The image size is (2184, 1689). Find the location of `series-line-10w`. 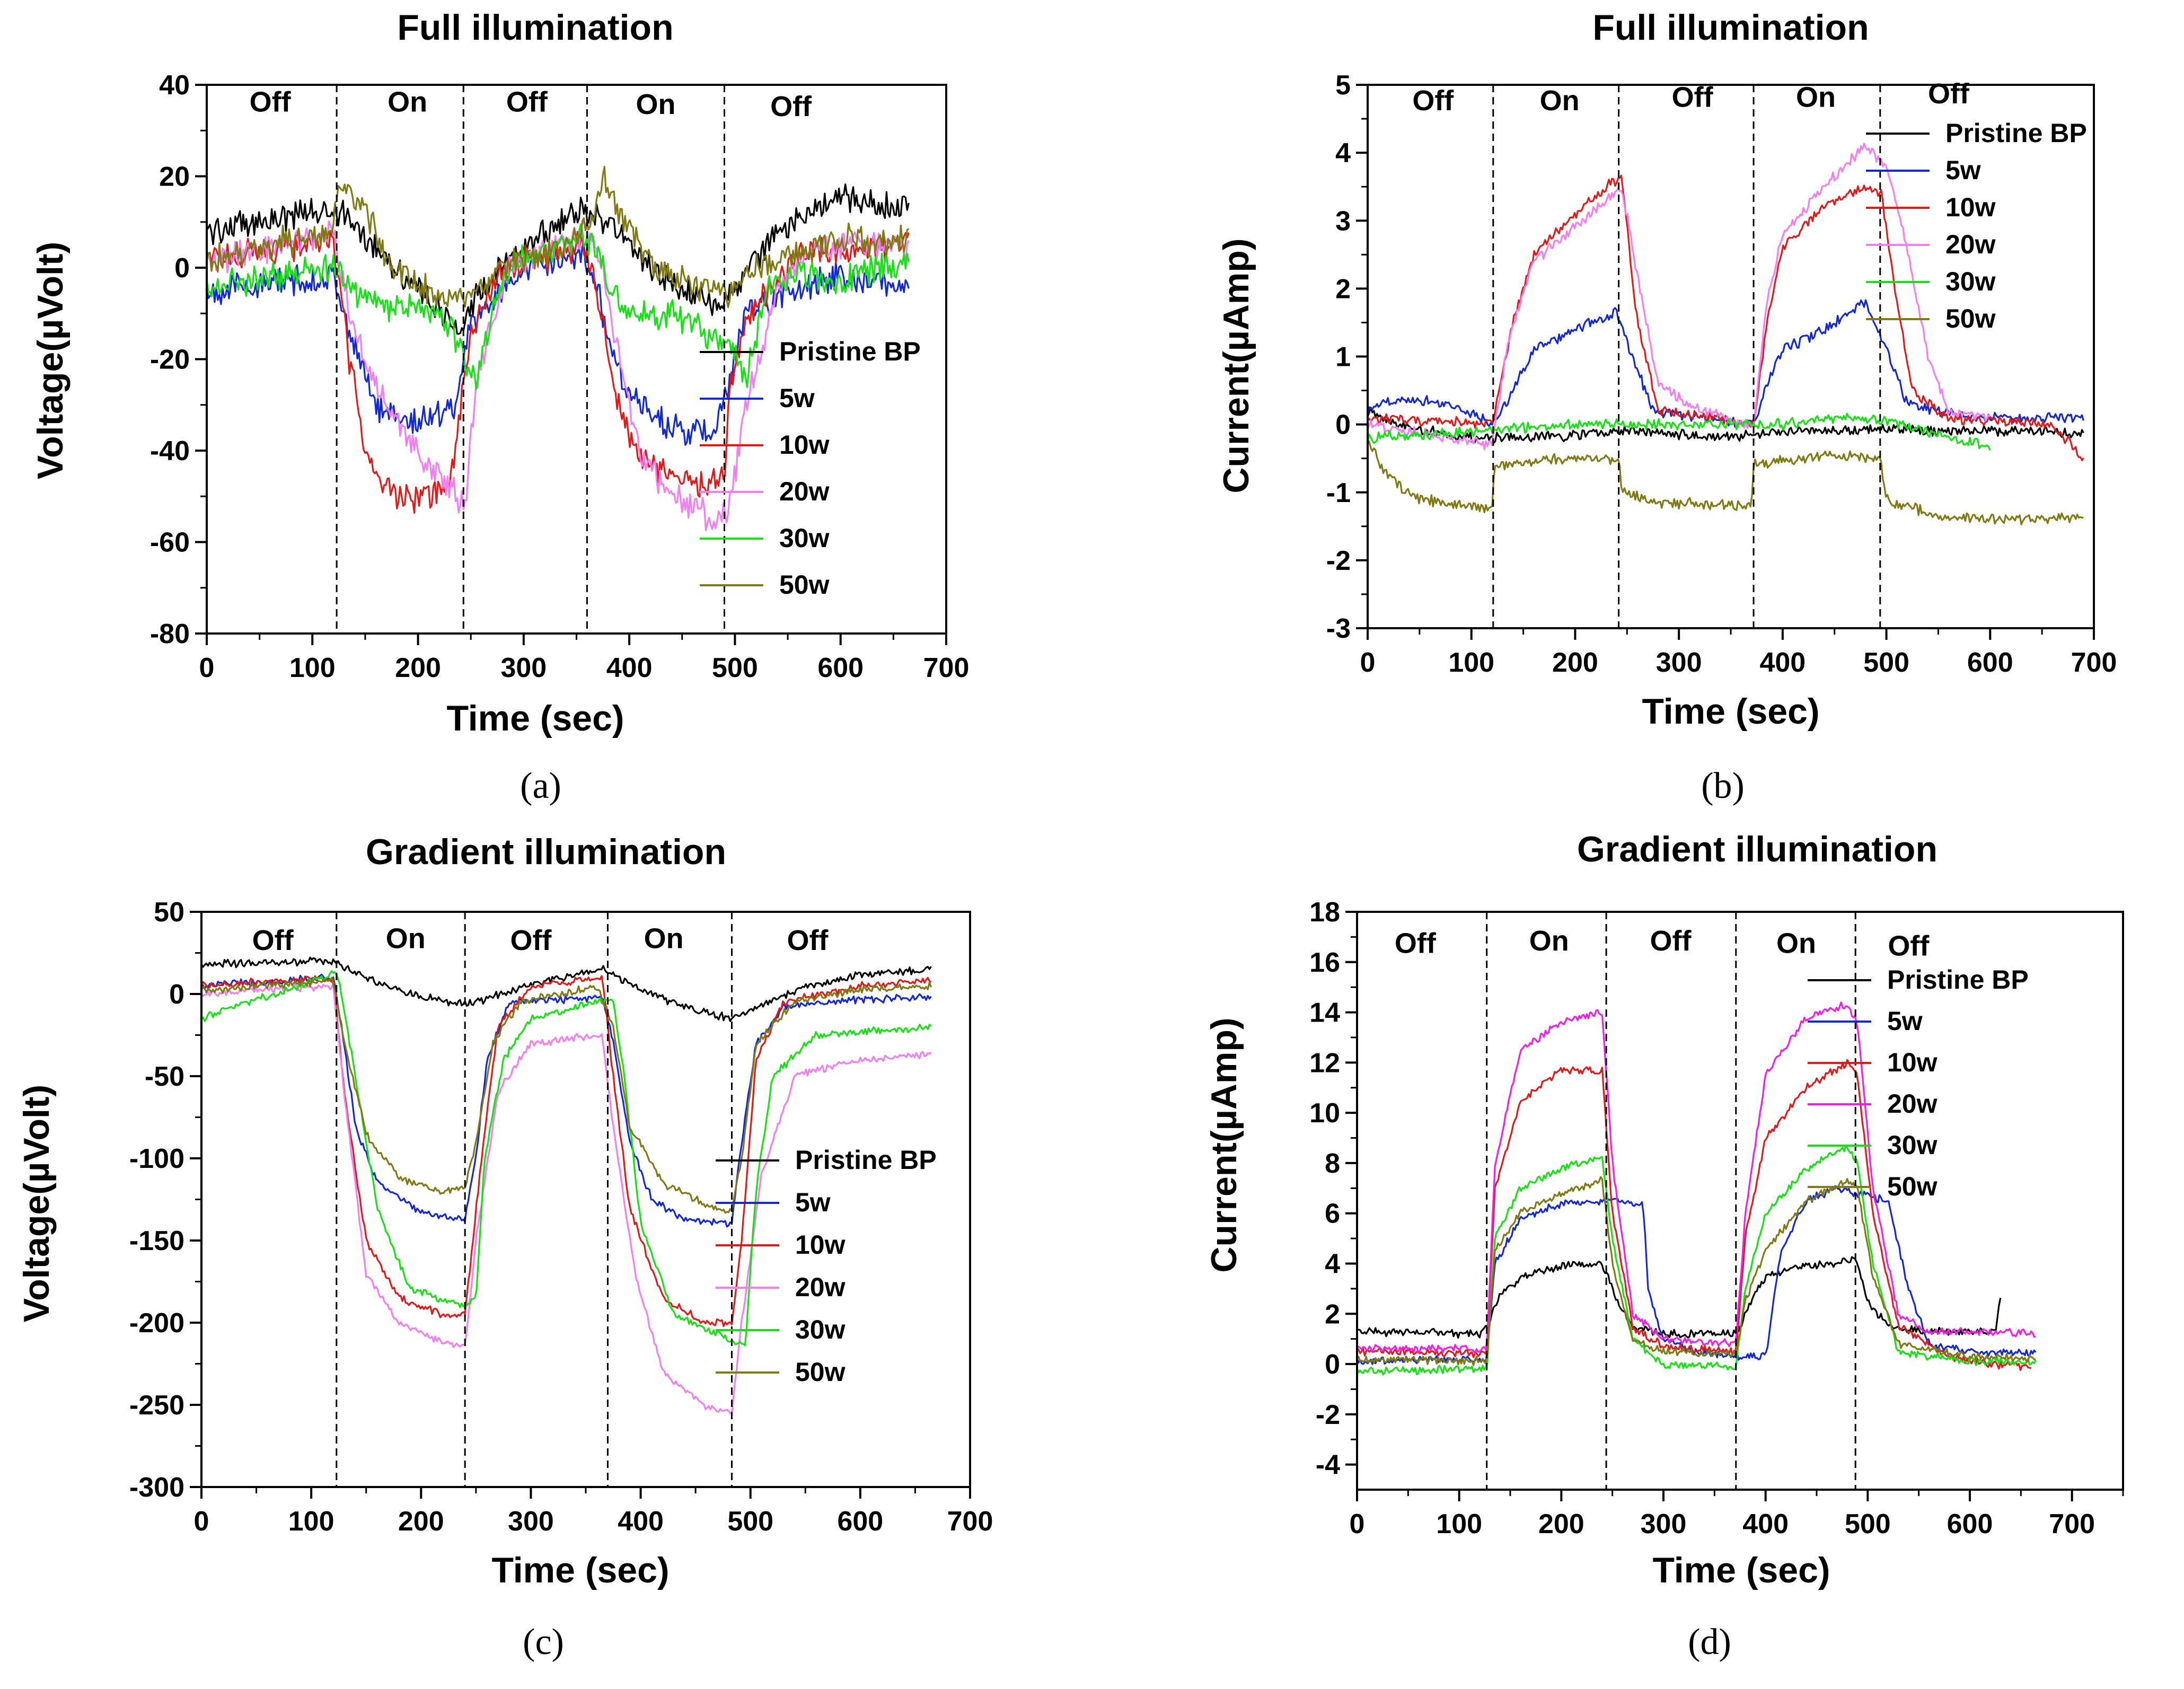

series-line-10w is located at coordinates (1695, 1215).